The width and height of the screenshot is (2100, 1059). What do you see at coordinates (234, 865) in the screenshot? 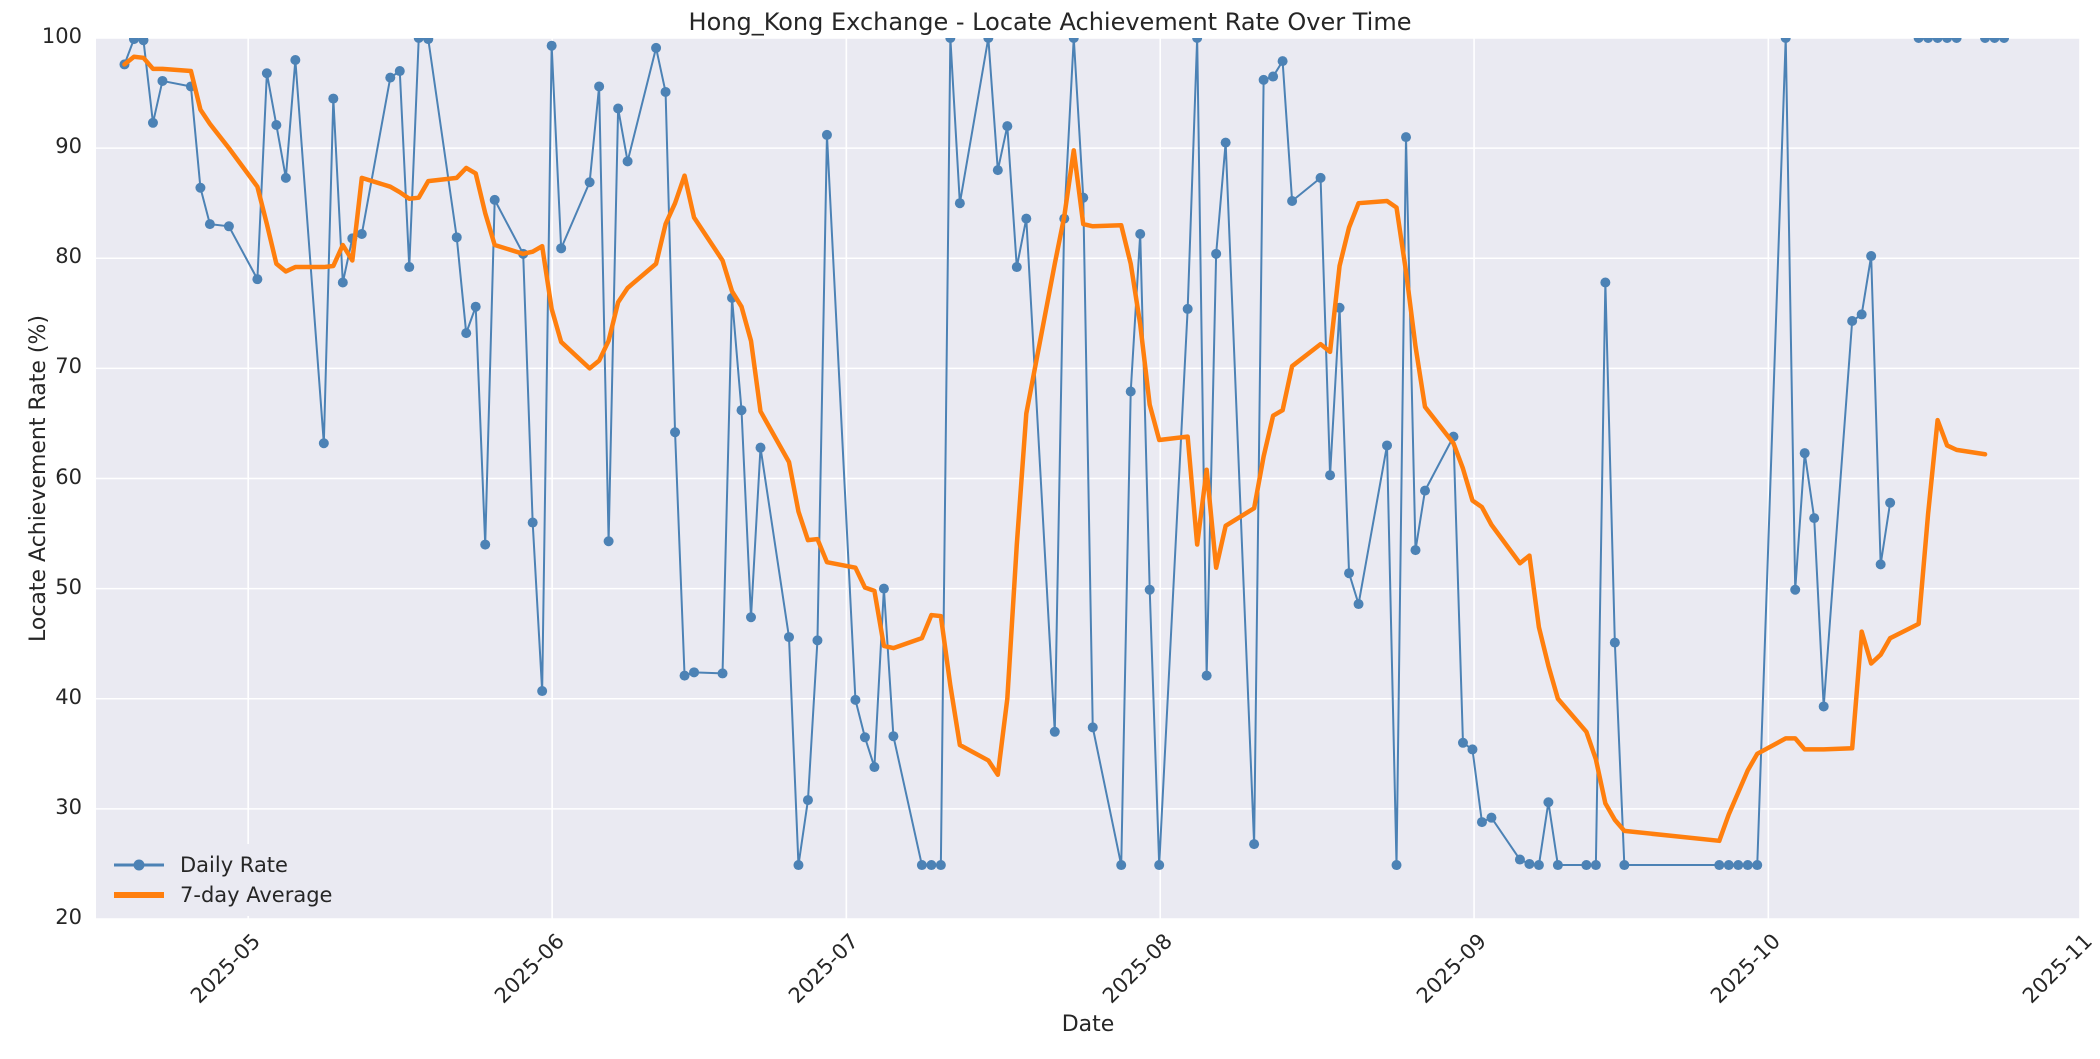
I see `legend-label-daily-rate: Daily Rate` at bounding box center [234, 865].